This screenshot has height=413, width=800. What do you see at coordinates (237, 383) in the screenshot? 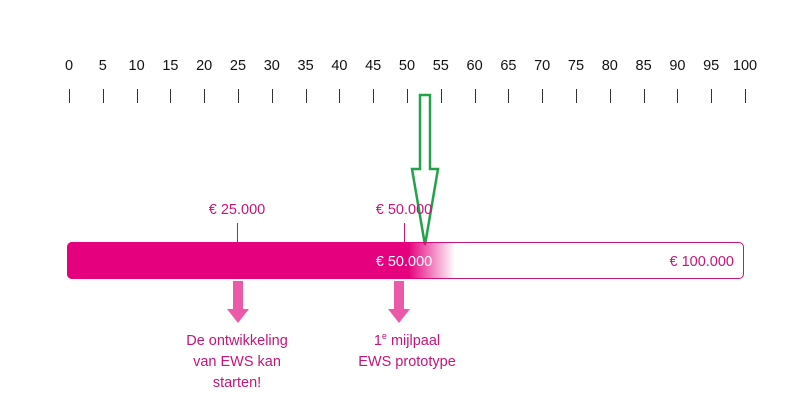
I see `note-line: starten!` at bounding box center [237, 383].